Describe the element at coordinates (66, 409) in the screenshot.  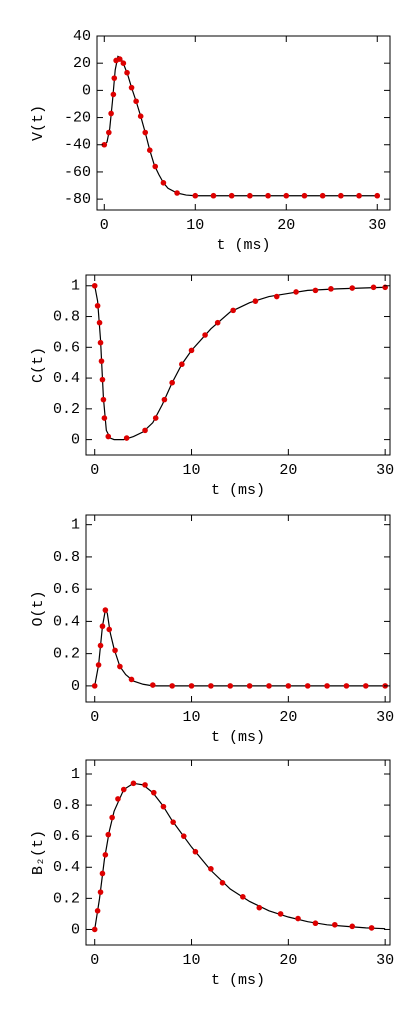
I see `y-tick-label: 0.2` at that location.